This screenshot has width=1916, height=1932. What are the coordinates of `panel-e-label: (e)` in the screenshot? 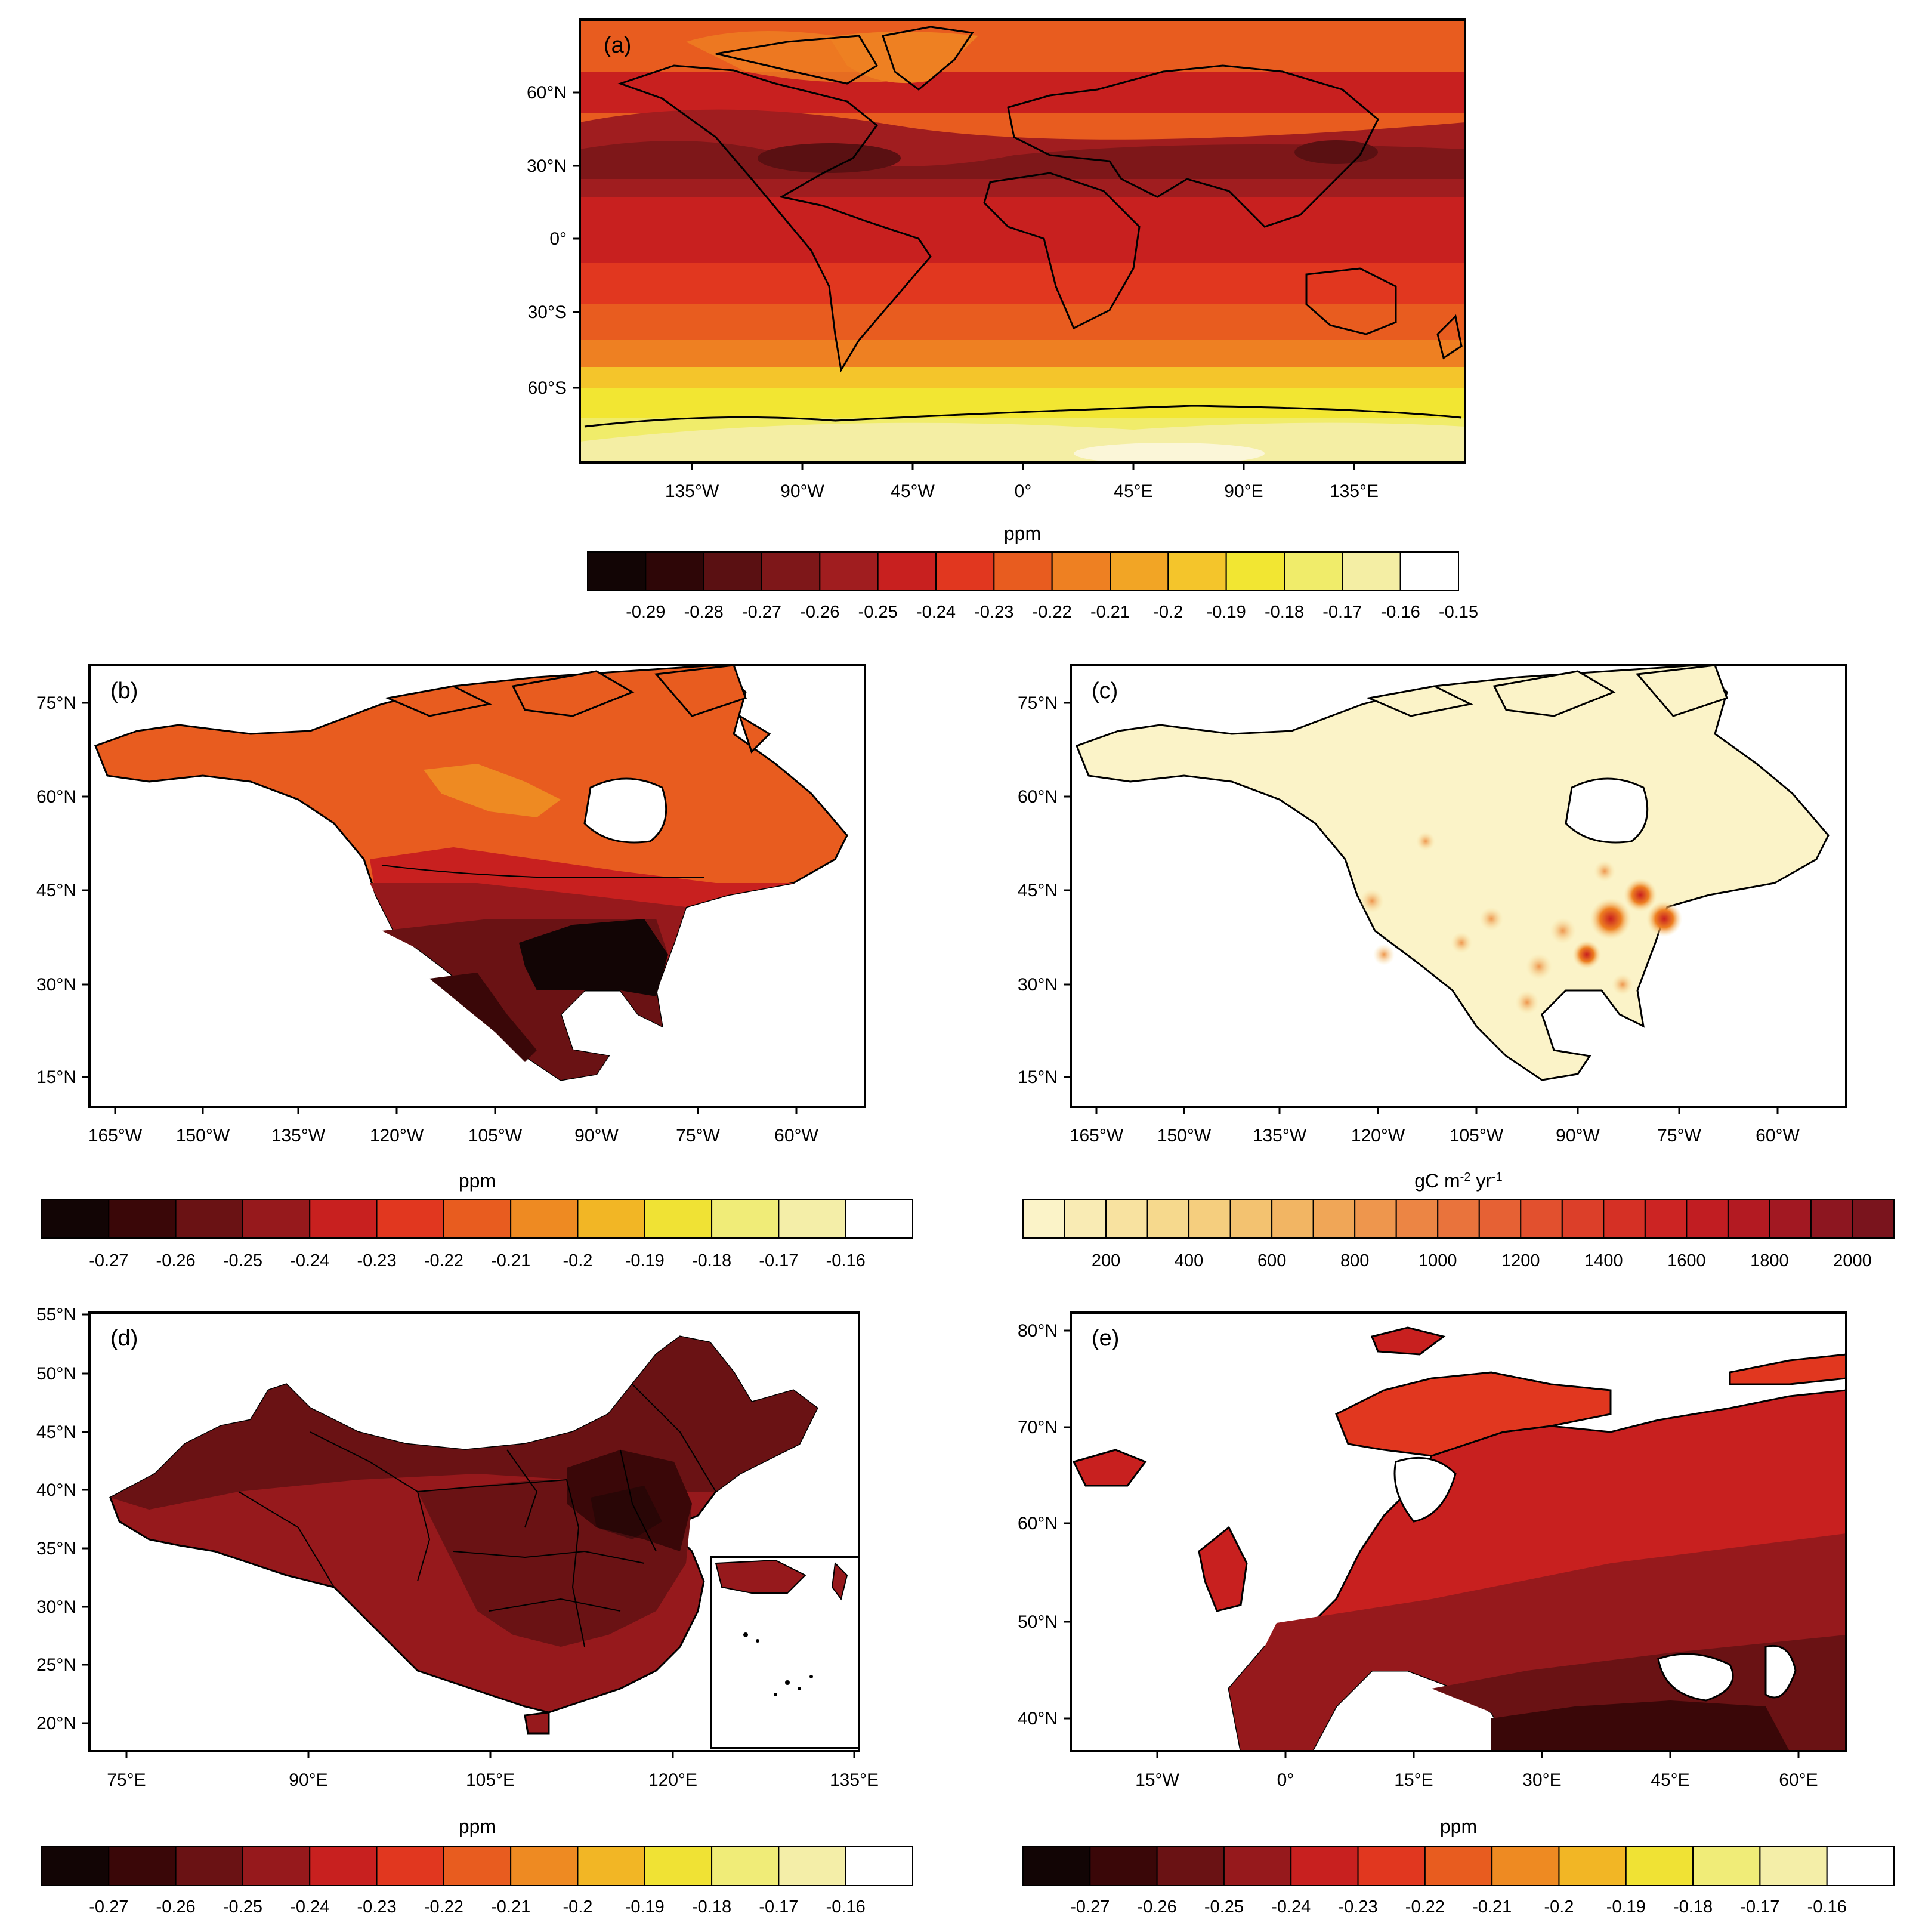 It's located at (1105, 1338).